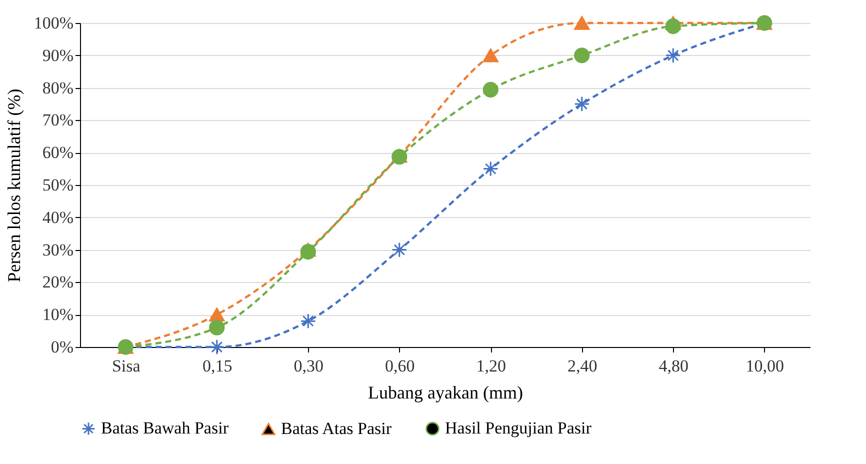 This screenshot has width=866, height=464. What do you see at coordinates (58, 120) in the screenshot?
I see `y-tick-label: 70%` at bounding box center [58, 120].